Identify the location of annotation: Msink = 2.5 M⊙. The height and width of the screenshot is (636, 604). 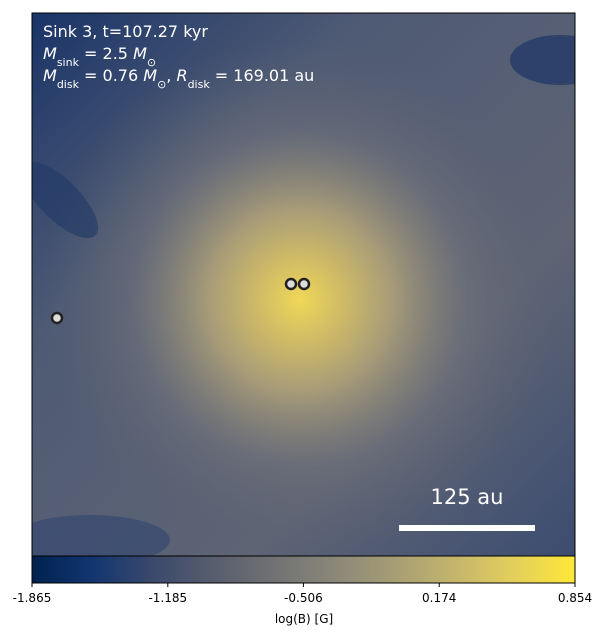
(99, 56).